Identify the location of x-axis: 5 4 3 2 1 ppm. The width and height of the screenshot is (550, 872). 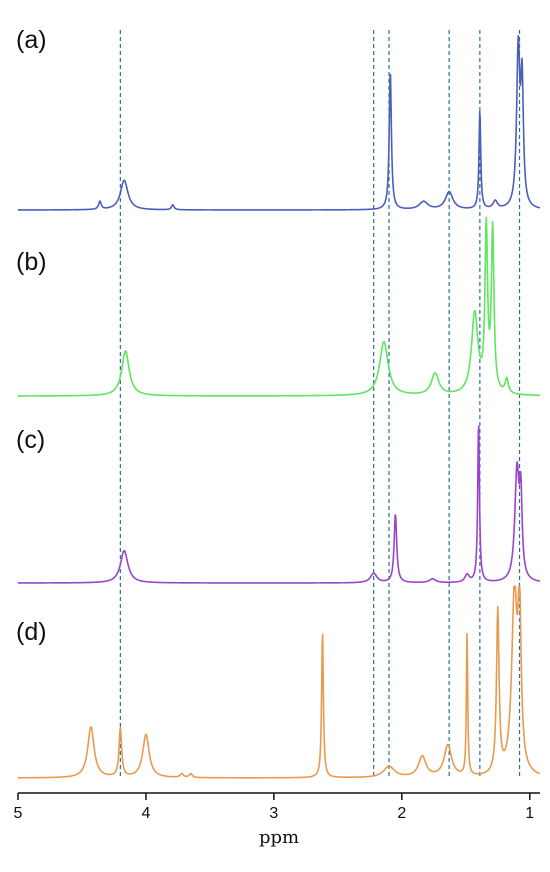
(277, 820).